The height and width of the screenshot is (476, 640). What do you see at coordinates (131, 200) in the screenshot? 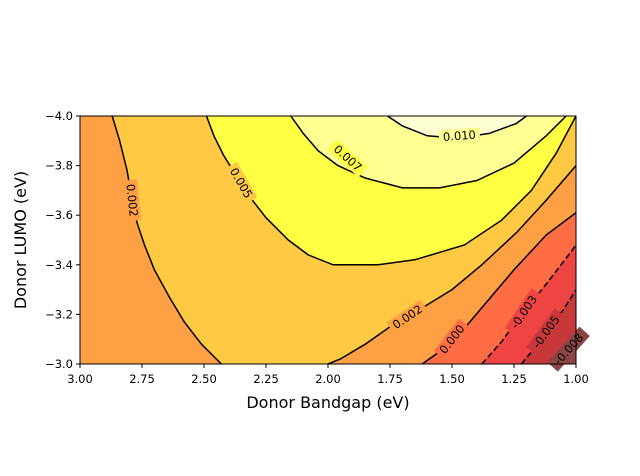
I see `contour-label: 0.002` at bounding box center [131, 200].